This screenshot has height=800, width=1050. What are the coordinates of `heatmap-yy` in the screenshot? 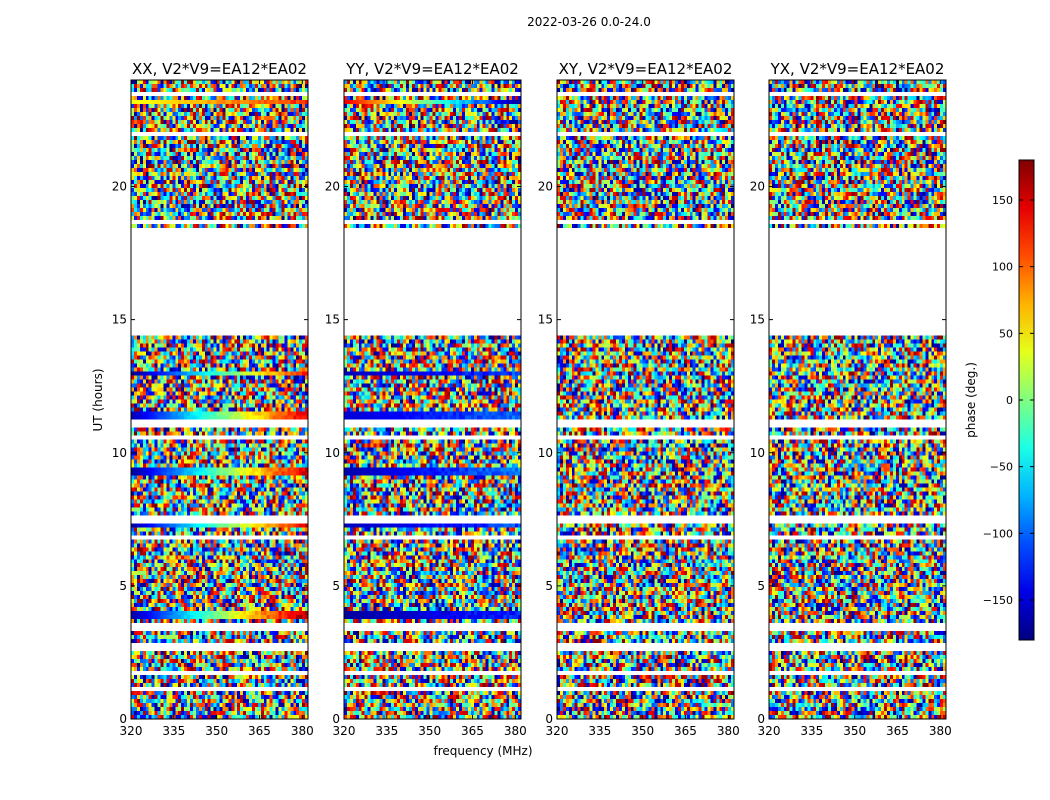 It's located at (432, 399).